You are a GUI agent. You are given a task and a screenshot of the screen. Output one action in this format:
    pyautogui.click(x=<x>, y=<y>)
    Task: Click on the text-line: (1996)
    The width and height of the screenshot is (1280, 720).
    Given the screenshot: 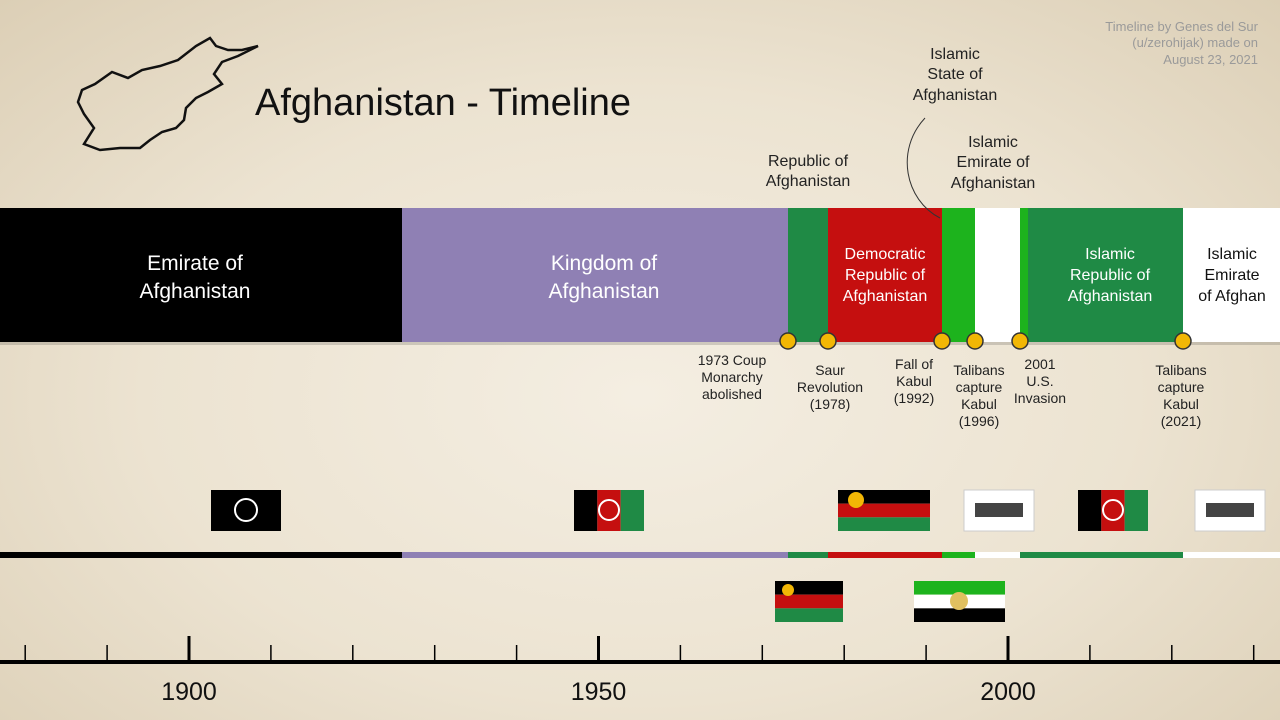 What is the action you would take?
    pyautogui.click(x=979, y=421)
    